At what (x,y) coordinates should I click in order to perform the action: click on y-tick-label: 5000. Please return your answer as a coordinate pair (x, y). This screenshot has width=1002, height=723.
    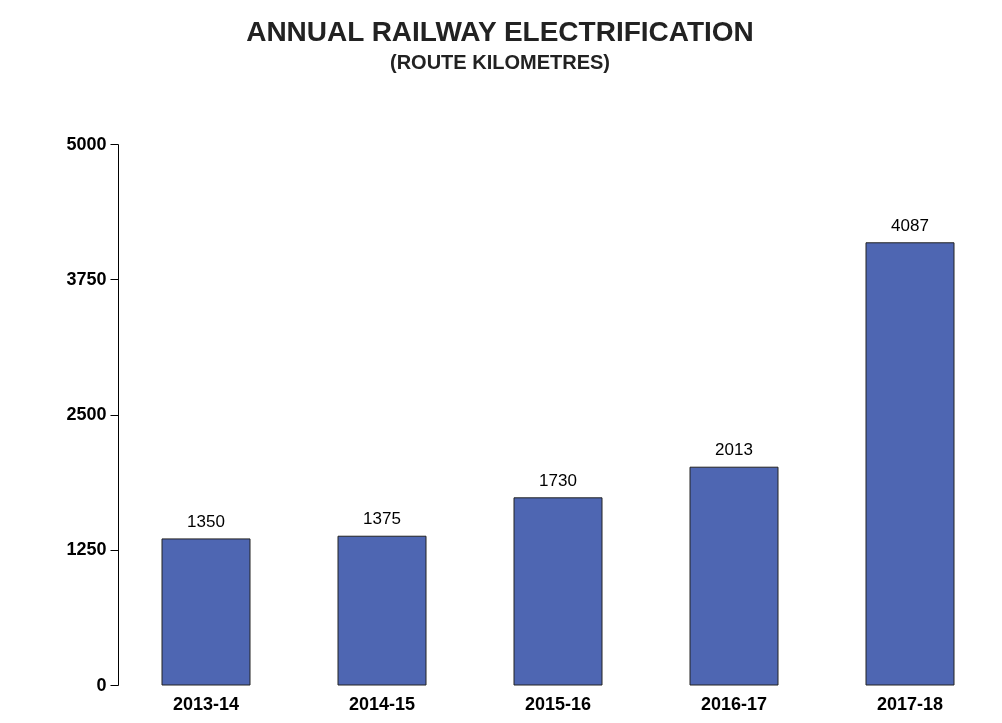
    Looking at the image, I should click on (86, 143).